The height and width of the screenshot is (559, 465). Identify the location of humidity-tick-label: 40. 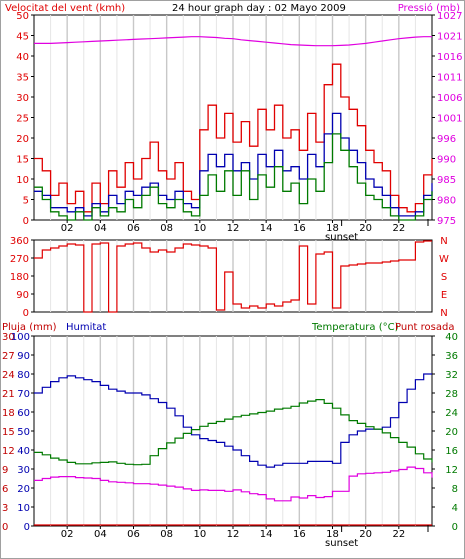
(23, 451).